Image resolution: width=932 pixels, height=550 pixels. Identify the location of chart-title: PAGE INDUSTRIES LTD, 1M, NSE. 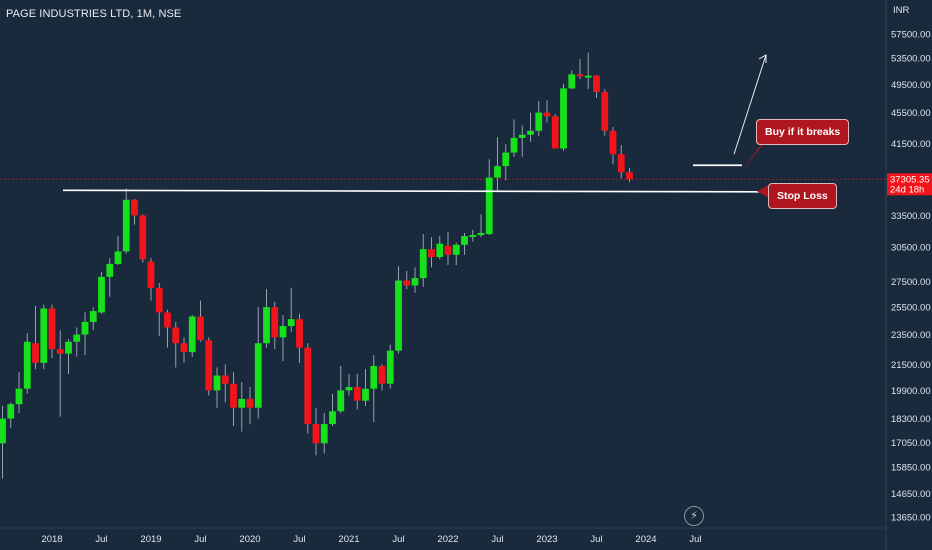
(94, 14).